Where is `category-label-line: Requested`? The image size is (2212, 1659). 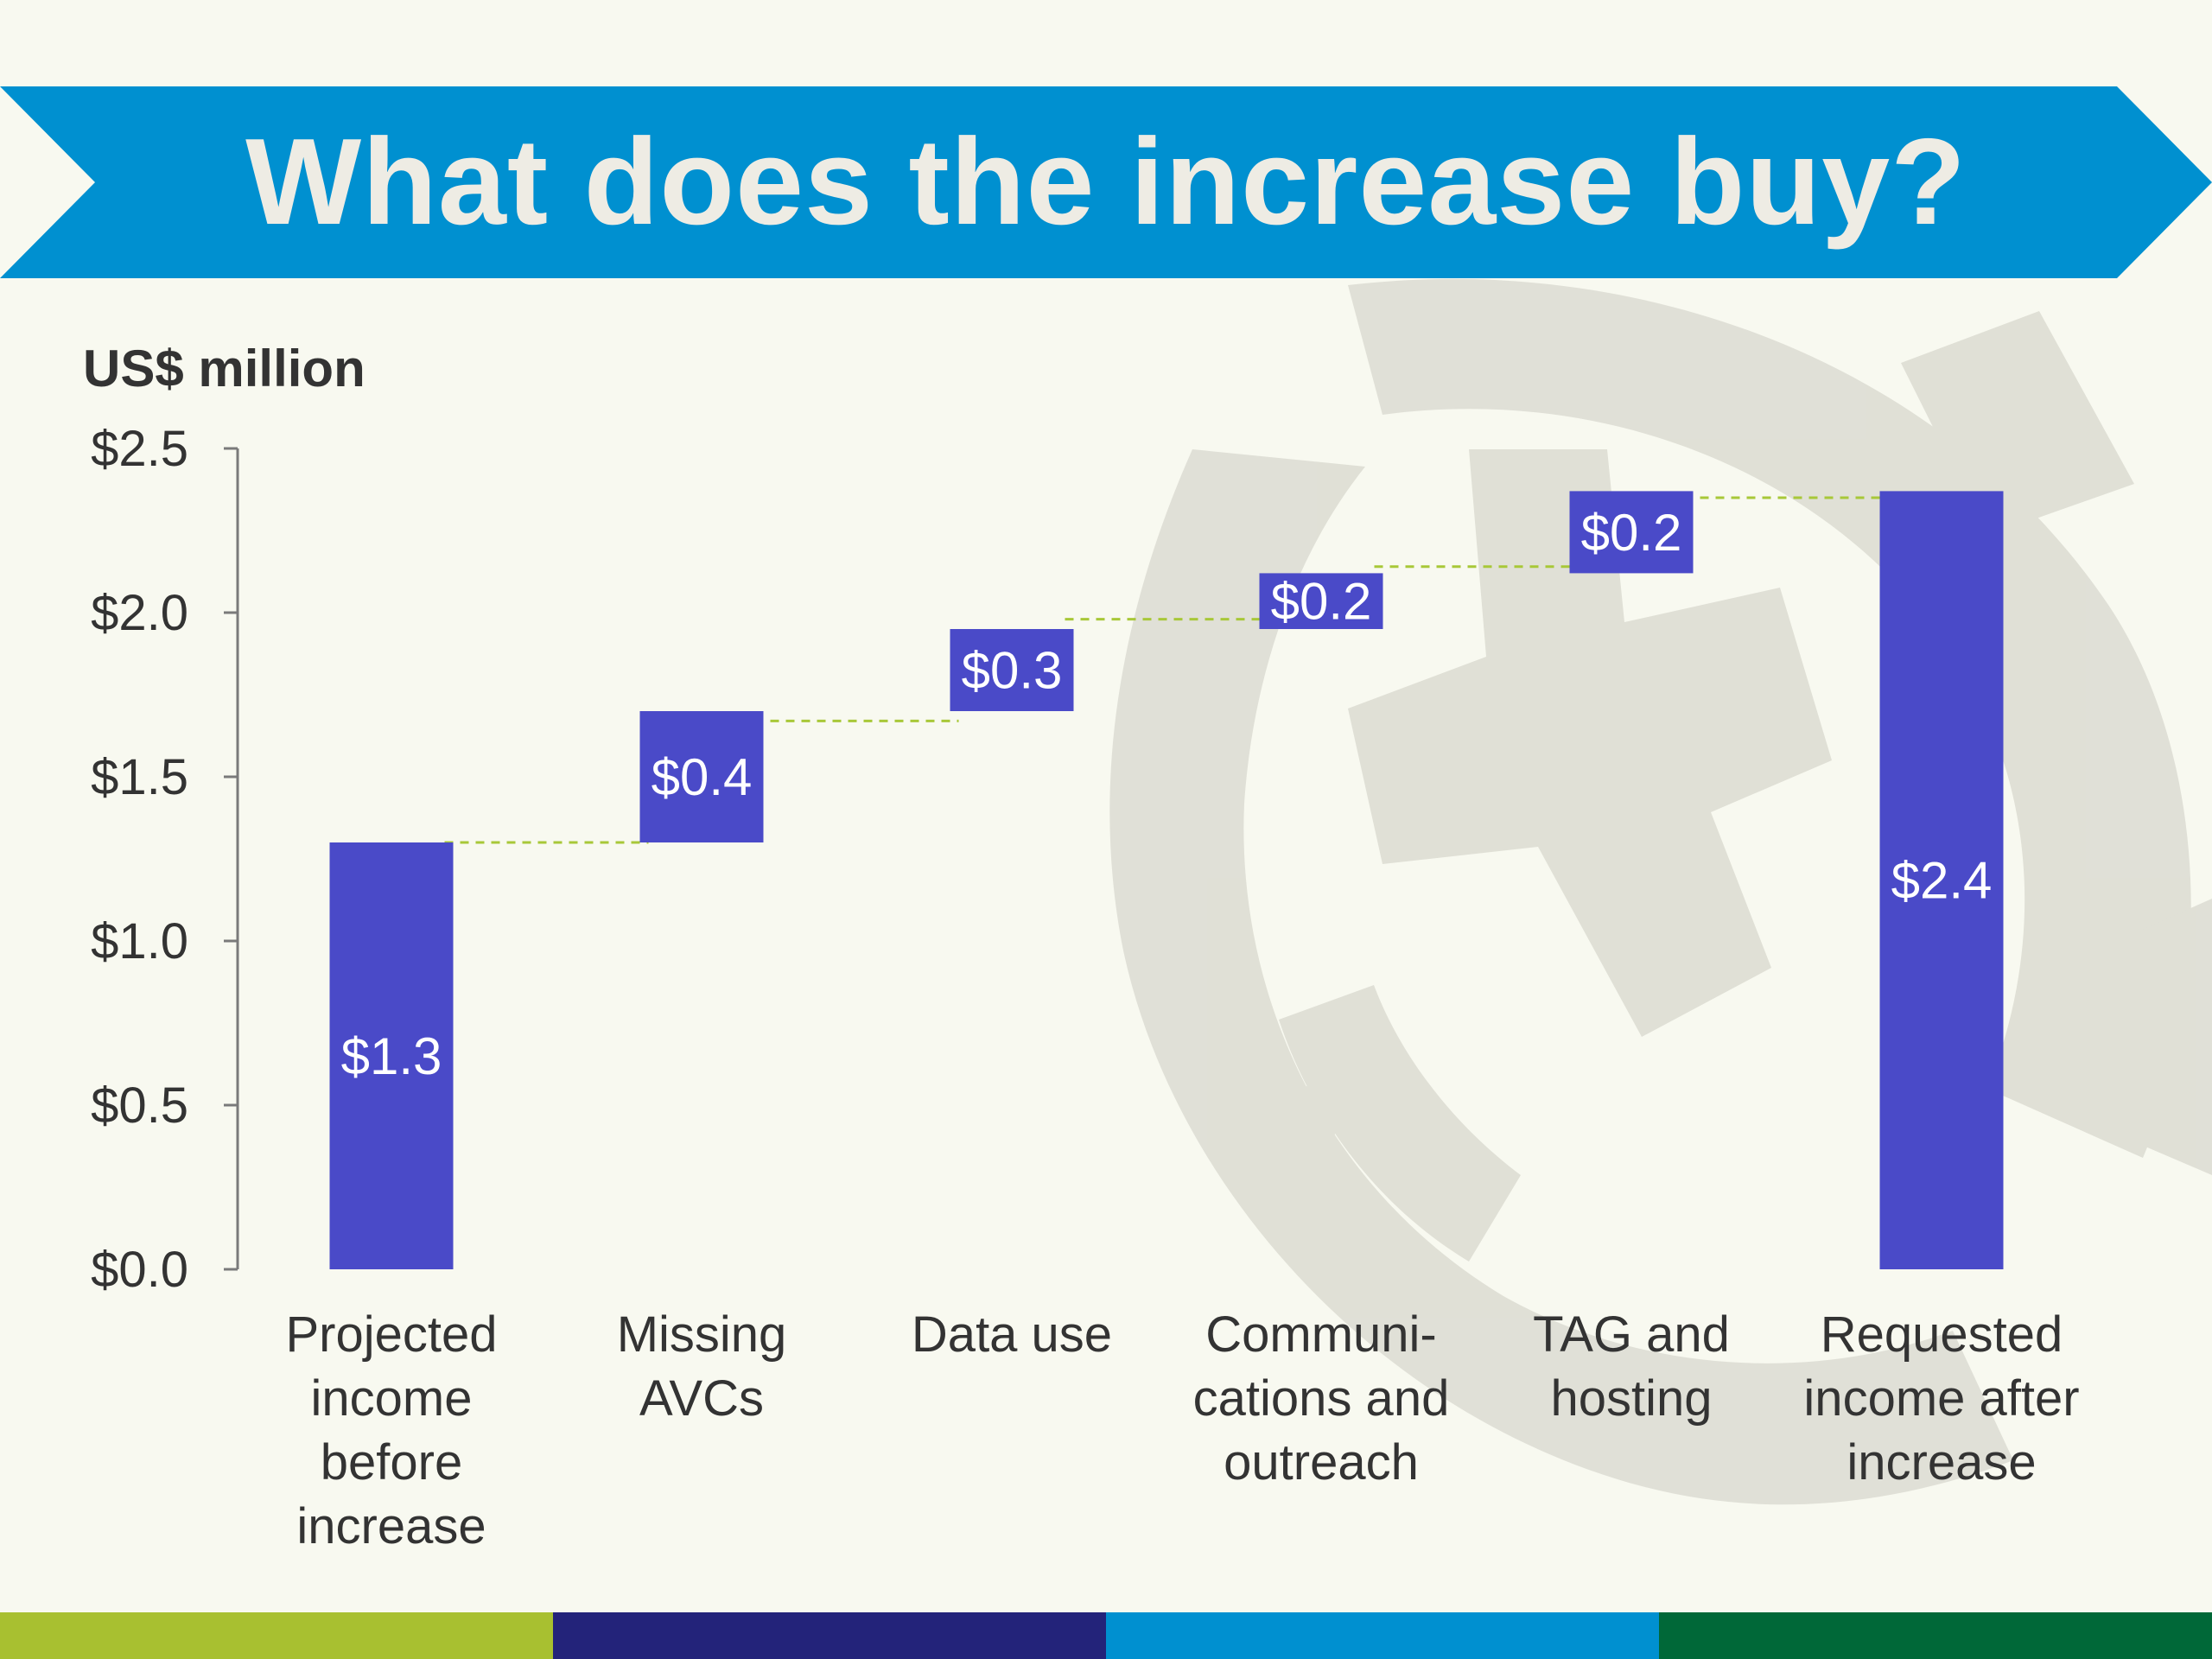
category-label-line: Requested is located at coordinates (1941, 1334).